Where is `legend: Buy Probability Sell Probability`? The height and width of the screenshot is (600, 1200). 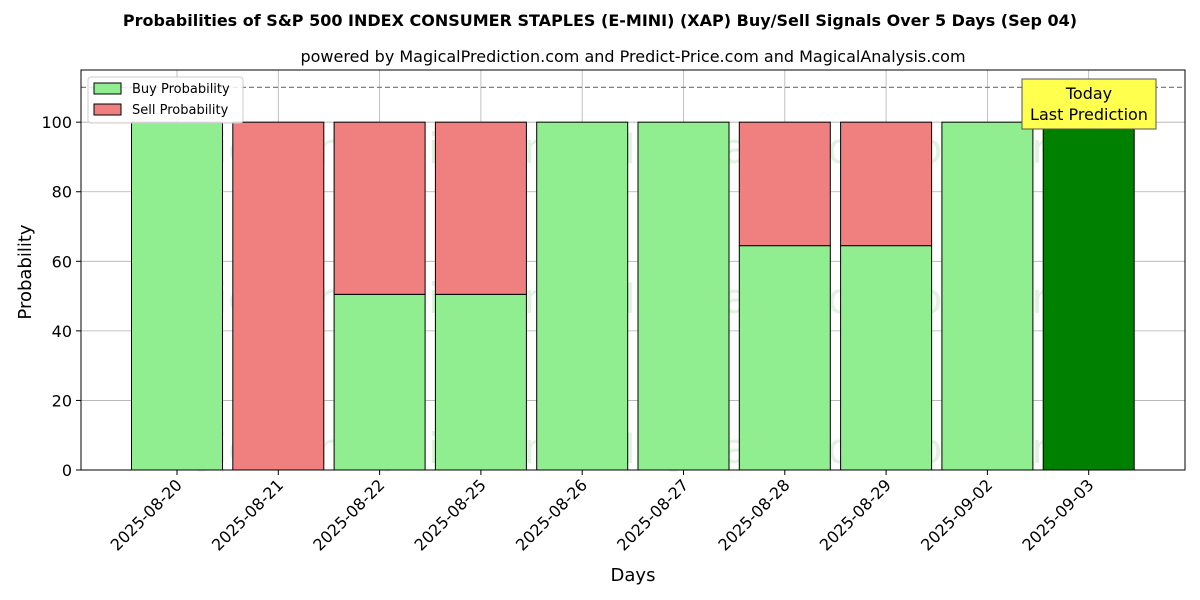
legend: Buy Probability Sell Probability is located at coordinates (165, 100).